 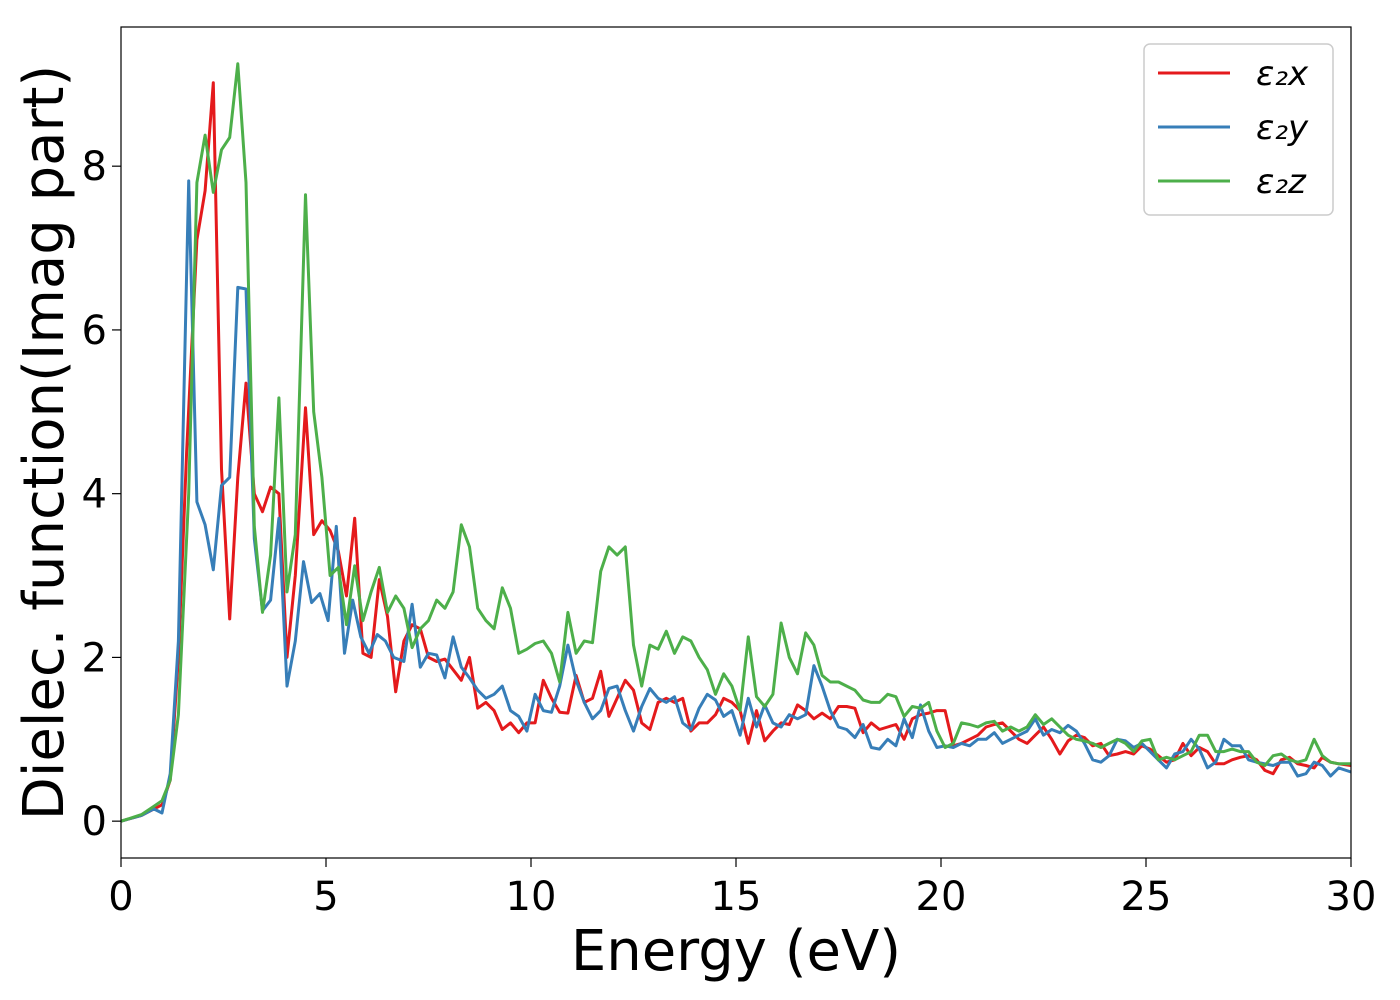 I want to click on y-tick-label: 6, so click(x=94, y=331).